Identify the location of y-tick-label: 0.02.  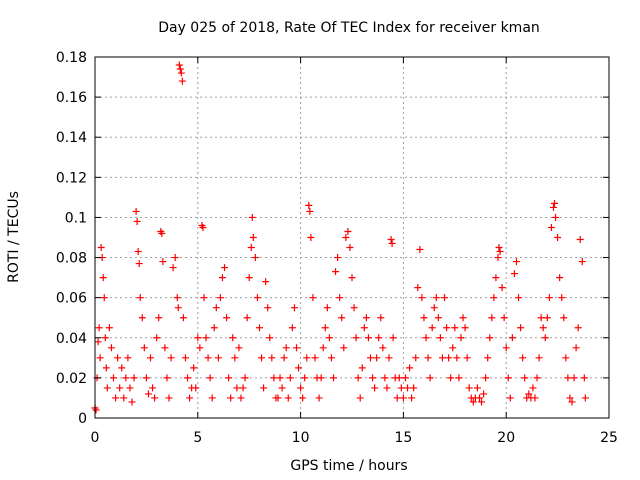
(71, 379).